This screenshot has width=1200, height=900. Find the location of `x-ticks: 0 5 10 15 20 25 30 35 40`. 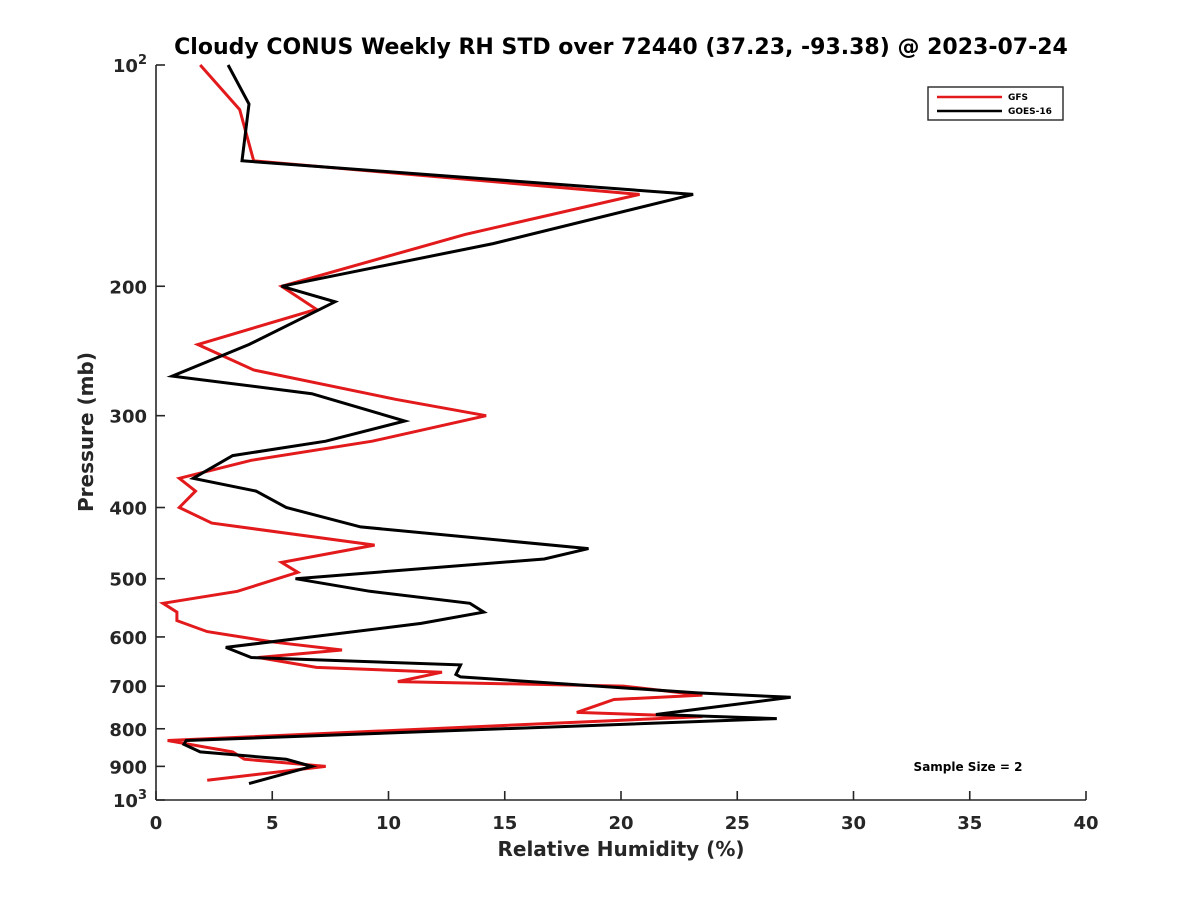

x-ticks: 0 5 10 15 20 25 30 35 40 is located at coordinates (624, 812).